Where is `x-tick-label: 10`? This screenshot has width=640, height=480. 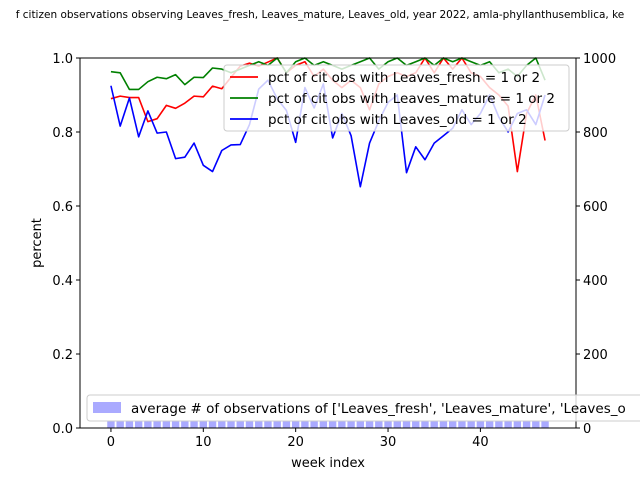
x-tick-label: 10 is located at coordinates (203, 442).